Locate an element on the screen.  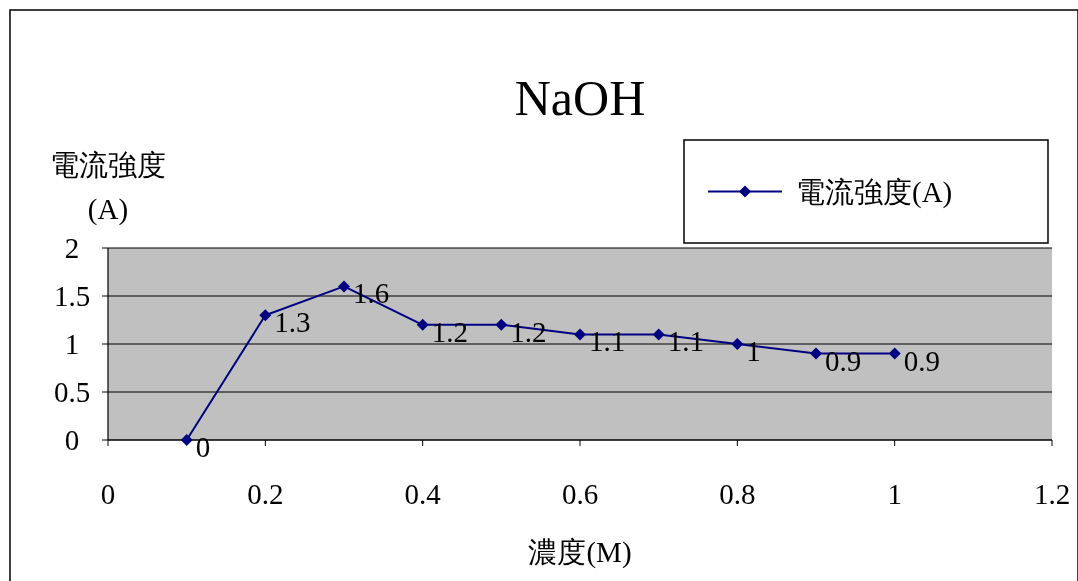
data-label: 1.2 is located at coordinates (449, 331).